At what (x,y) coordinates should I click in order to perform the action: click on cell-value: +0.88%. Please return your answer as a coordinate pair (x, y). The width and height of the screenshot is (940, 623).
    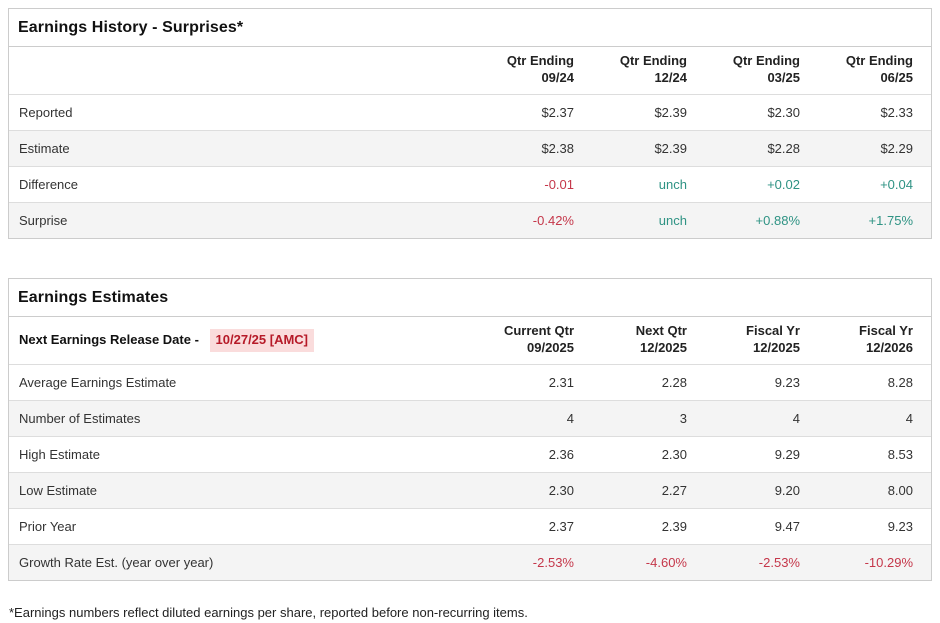
    Looking at the image, I should click on (777, 220).